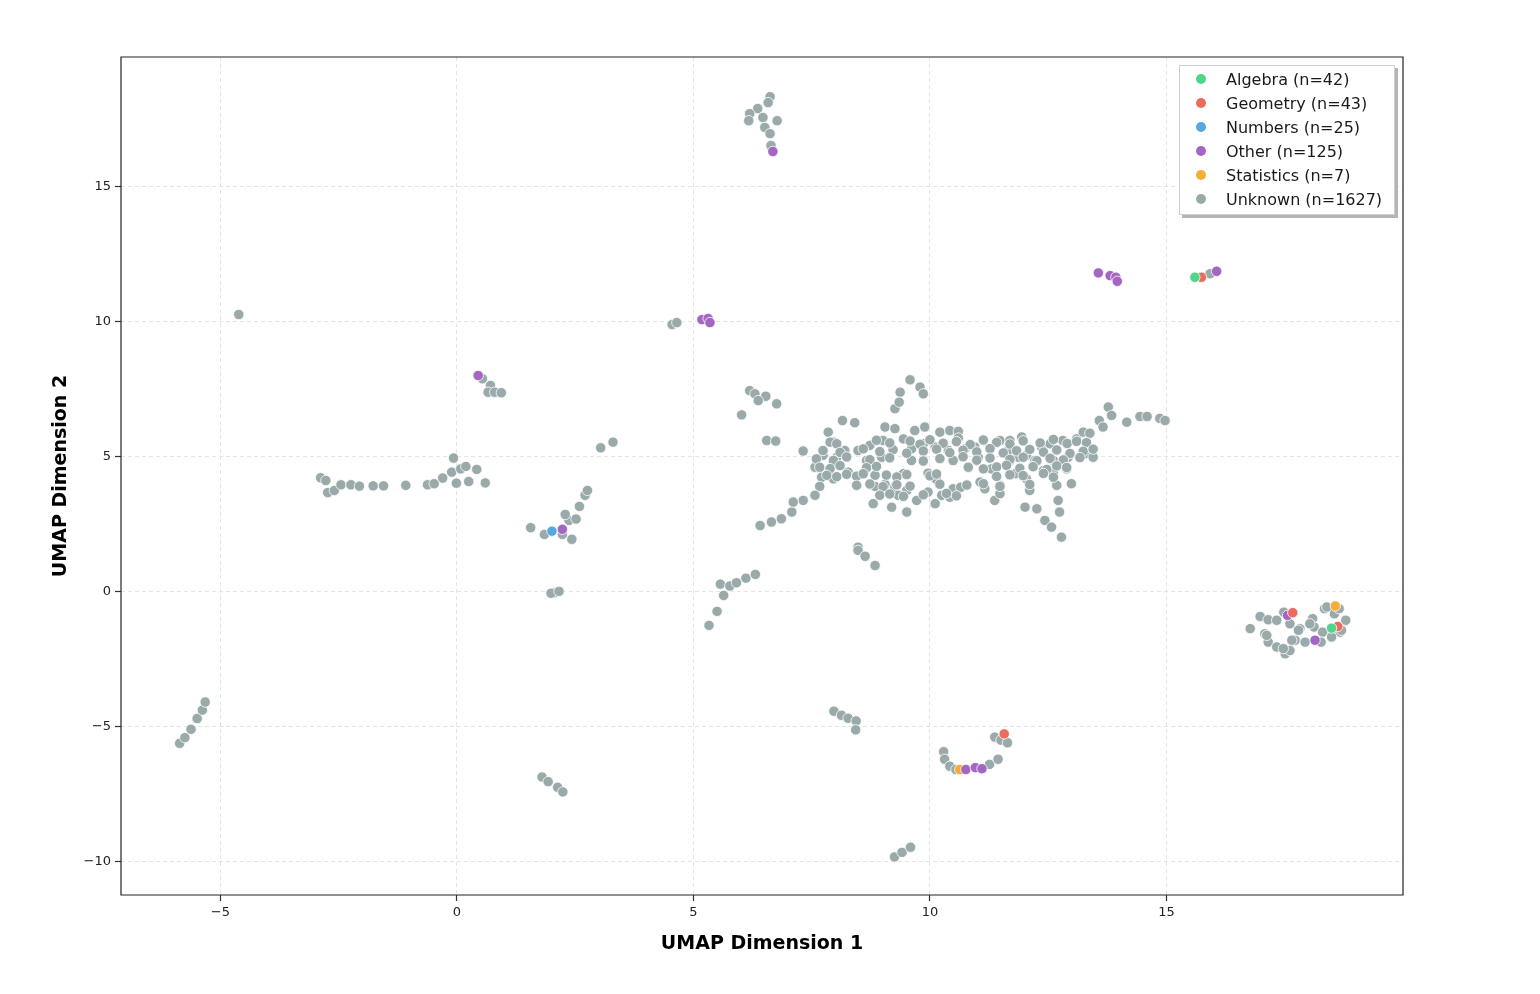 The width and height of the screenshot is (1540, 994). What do you see at coordinates (1304, 199) in the screenshot?
I see `legend-label: Unknown (n=1627)` at bounding box center [1304, 199].